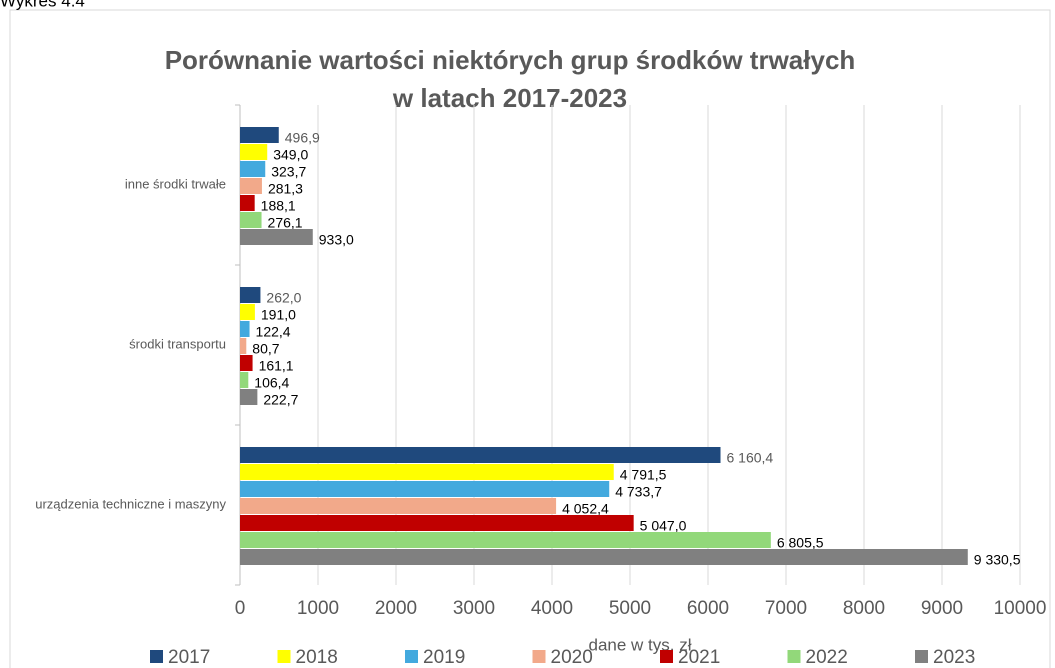  I want to click on data-label: 5 047,0, so click(663, 526).